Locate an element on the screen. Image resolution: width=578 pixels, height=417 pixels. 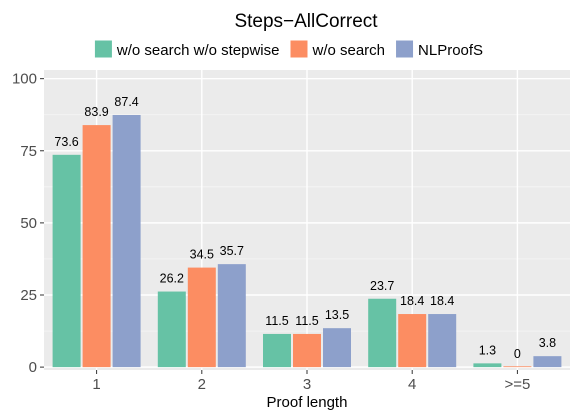
bar-value-label: 1.3 is located at coordinates (487, 350).